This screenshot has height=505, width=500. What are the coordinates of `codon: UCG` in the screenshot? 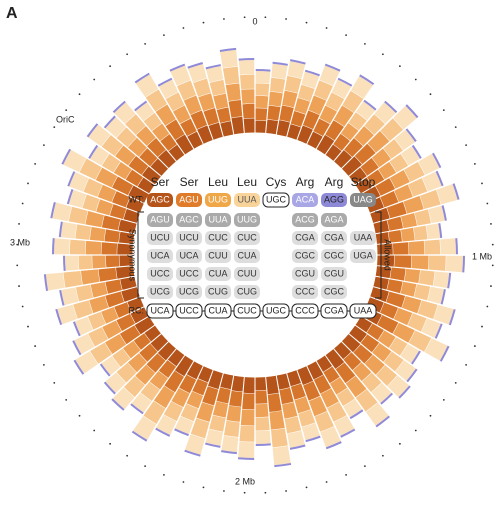 It's located at (189, 291).